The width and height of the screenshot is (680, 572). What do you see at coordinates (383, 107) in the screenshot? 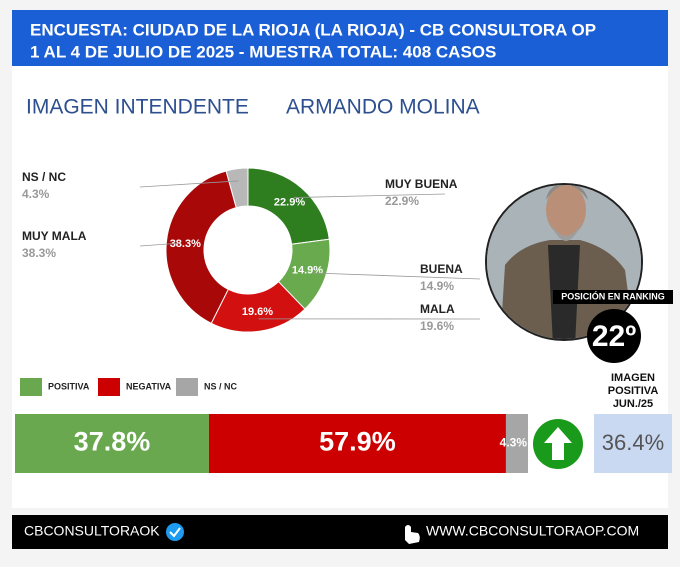
I see `chart-subtitle: ARMANDO MOLINA` at bounding box center [383, 107].